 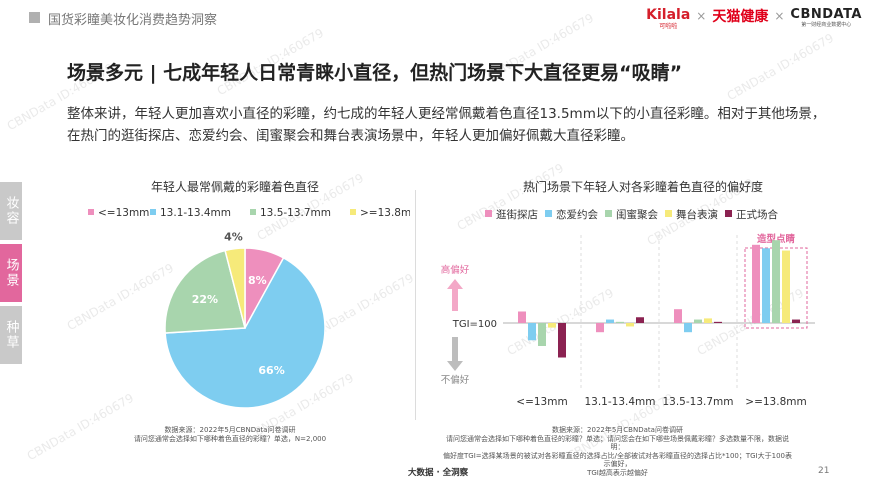 What do you see at coordinates (230, 438) in the screenshot?
I see `pie-source-line: 请问您通常会选择如下哪种着色直径的彩瞳？单选，N=2,000` at bounding box center [230, 438].